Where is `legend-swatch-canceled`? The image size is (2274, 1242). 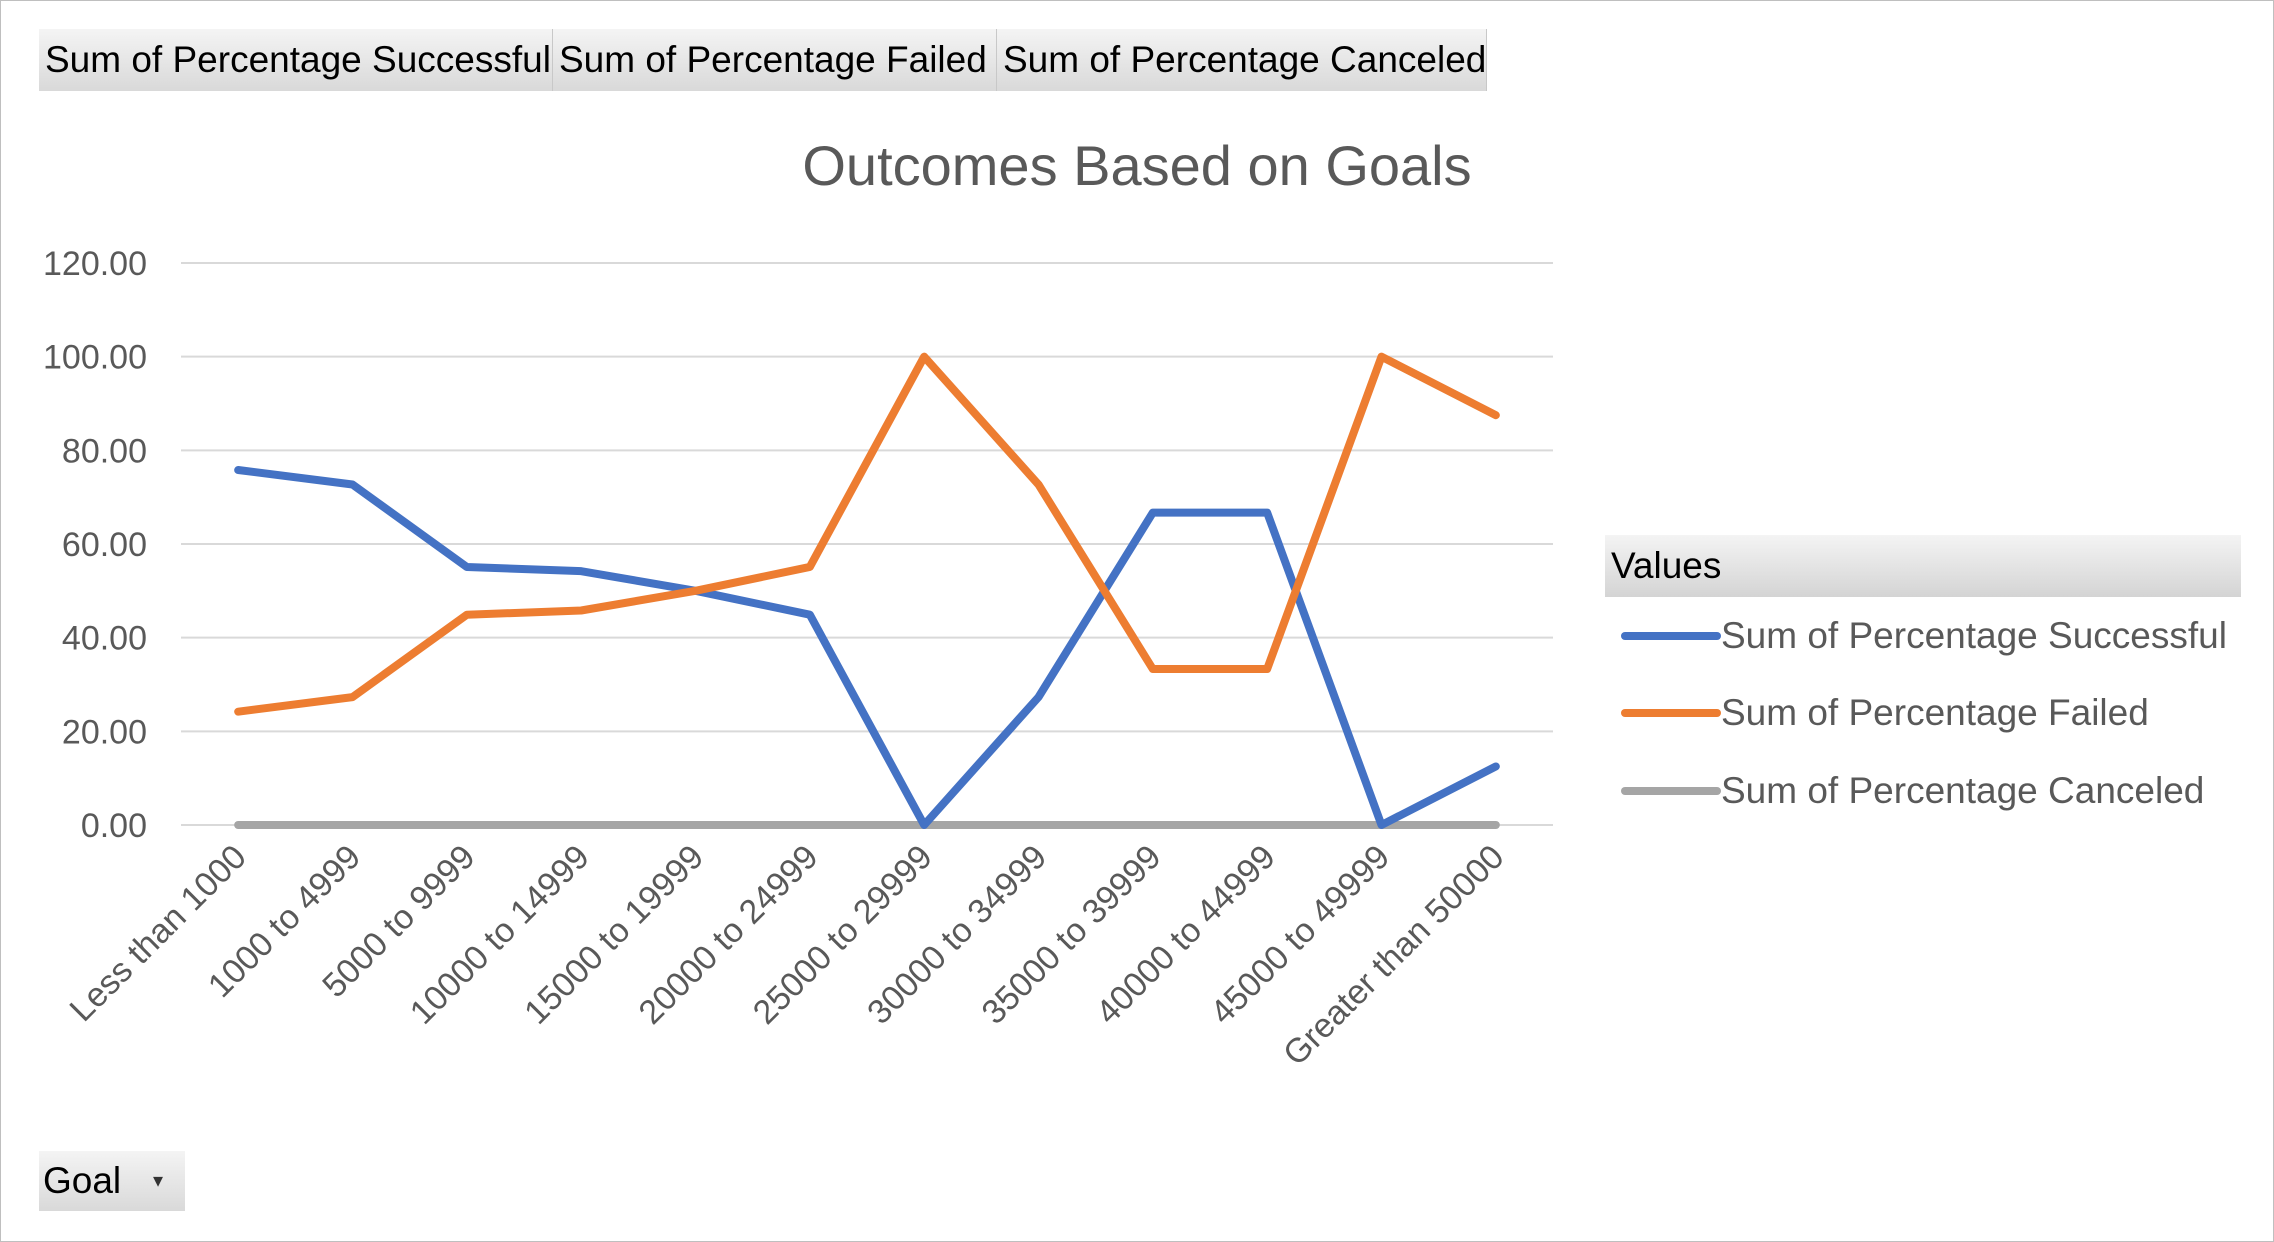
legend-swatch-canceled is located at coordinates (1671, 791).